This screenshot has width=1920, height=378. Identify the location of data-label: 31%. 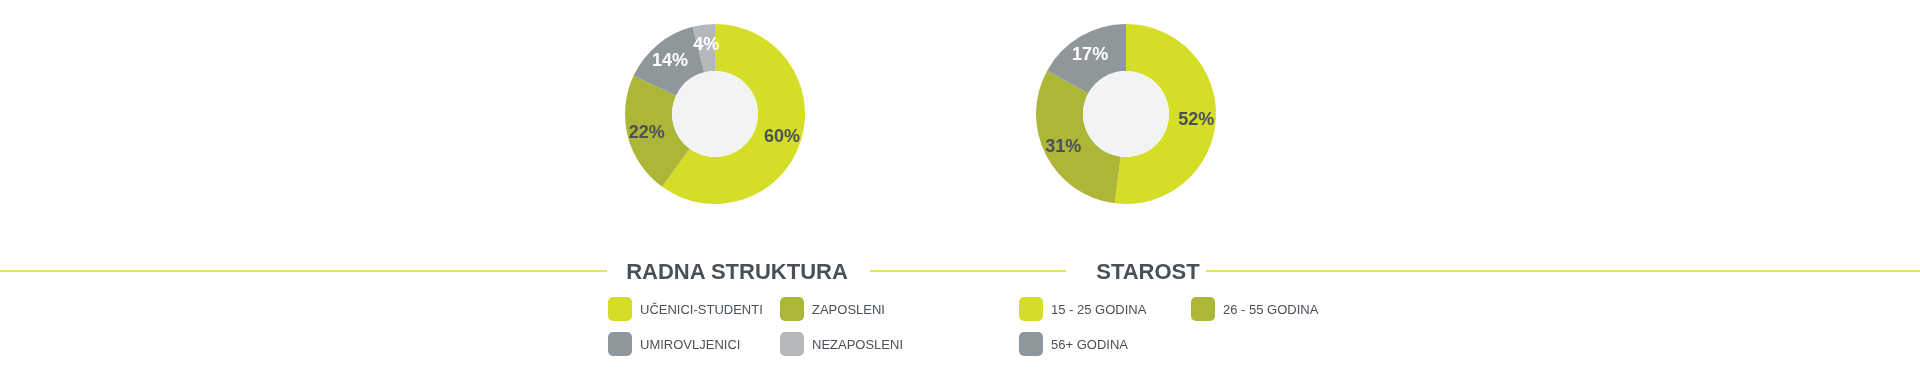
(1063, 146).